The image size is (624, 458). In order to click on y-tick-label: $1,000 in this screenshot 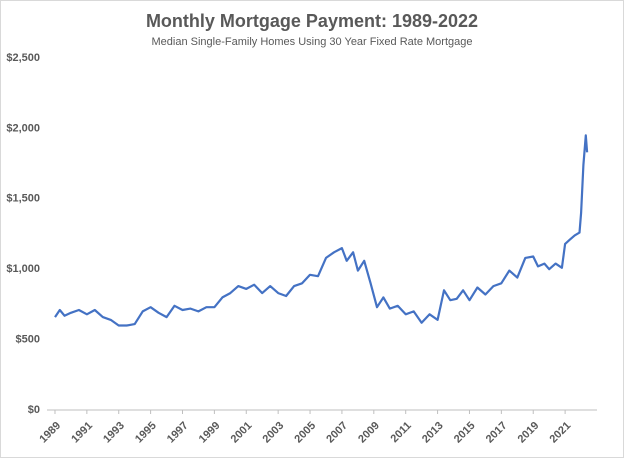, I will do `click(23, 269)`.